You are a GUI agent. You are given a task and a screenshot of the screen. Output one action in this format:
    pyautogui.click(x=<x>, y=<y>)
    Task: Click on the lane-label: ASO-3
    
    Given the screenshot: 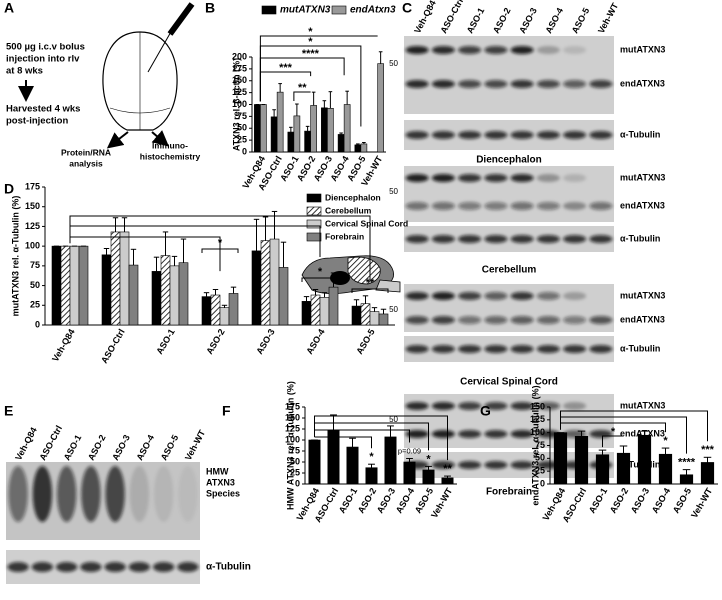 What is the action you would take?
    pyautogui.click(x=528, y=20)
    